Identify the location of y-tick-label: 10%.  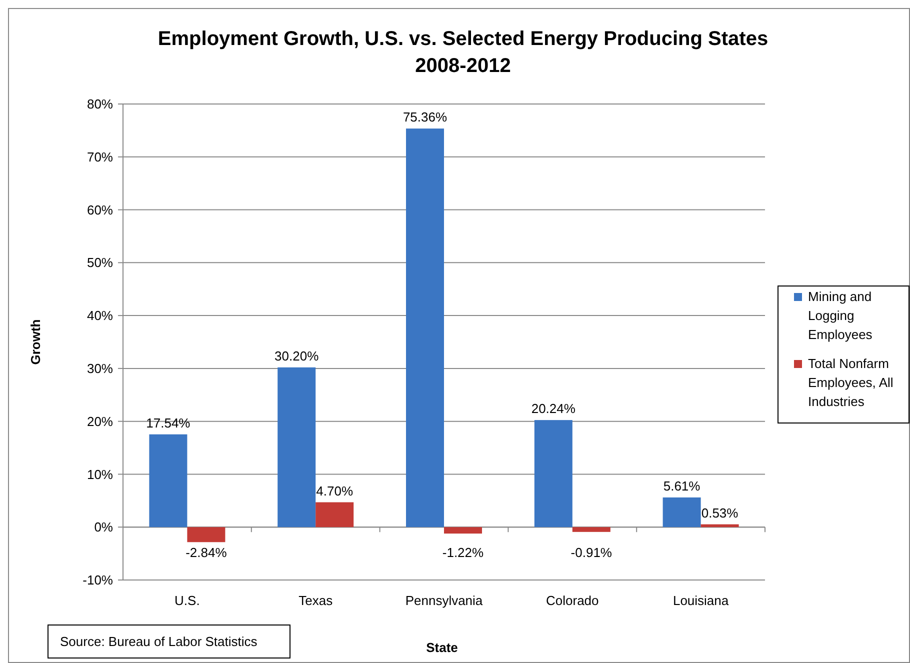
(100, 474).